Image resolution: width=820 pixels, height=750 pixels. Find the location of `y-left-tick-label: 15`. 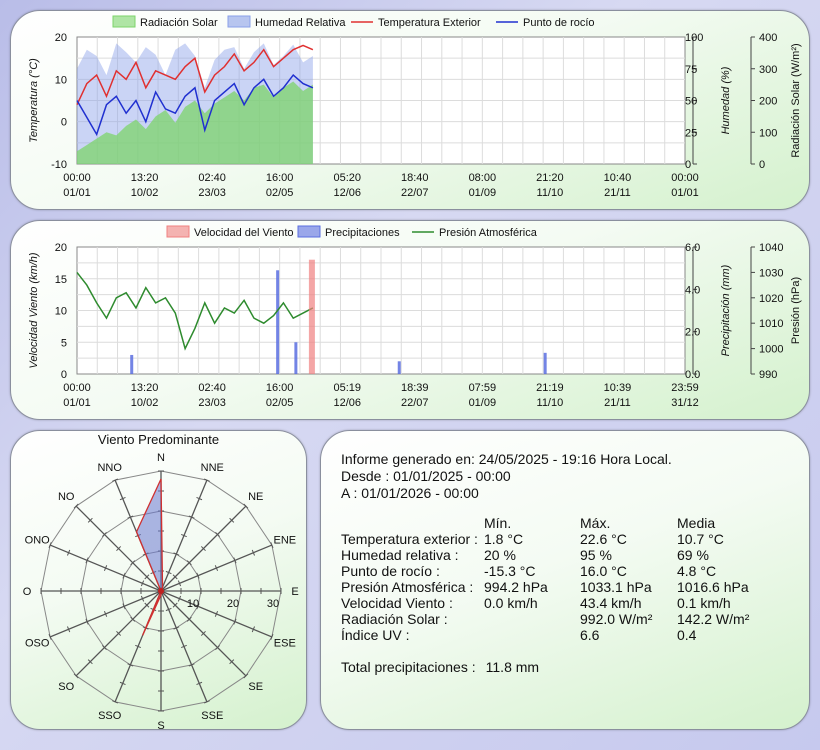

y-left-tick-label: 15 is located at coordinates (61, 280).